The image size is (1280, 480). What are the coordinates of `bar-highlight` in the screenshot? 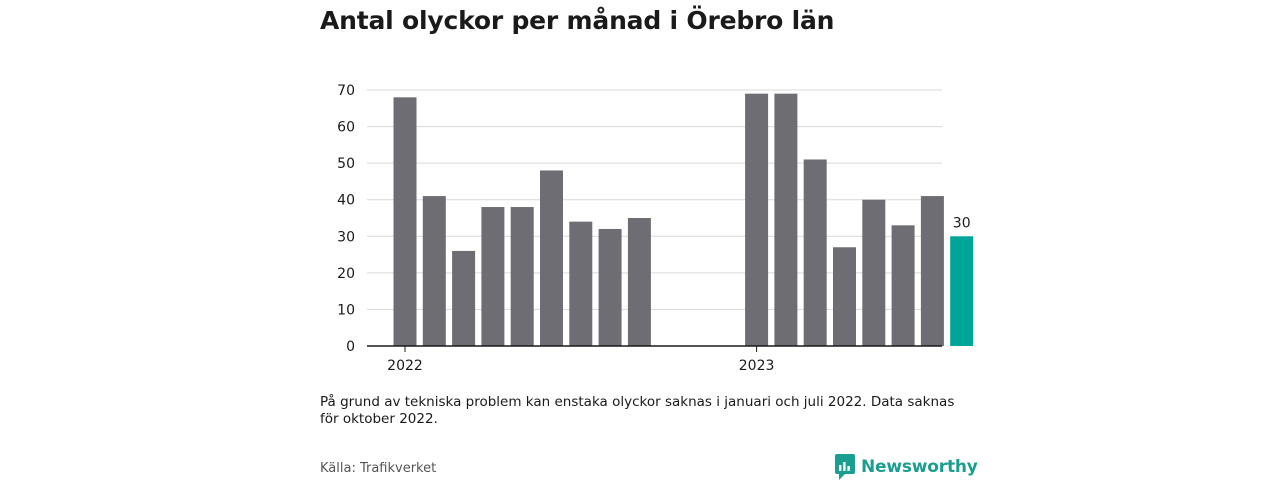 It's located at (962, 291).